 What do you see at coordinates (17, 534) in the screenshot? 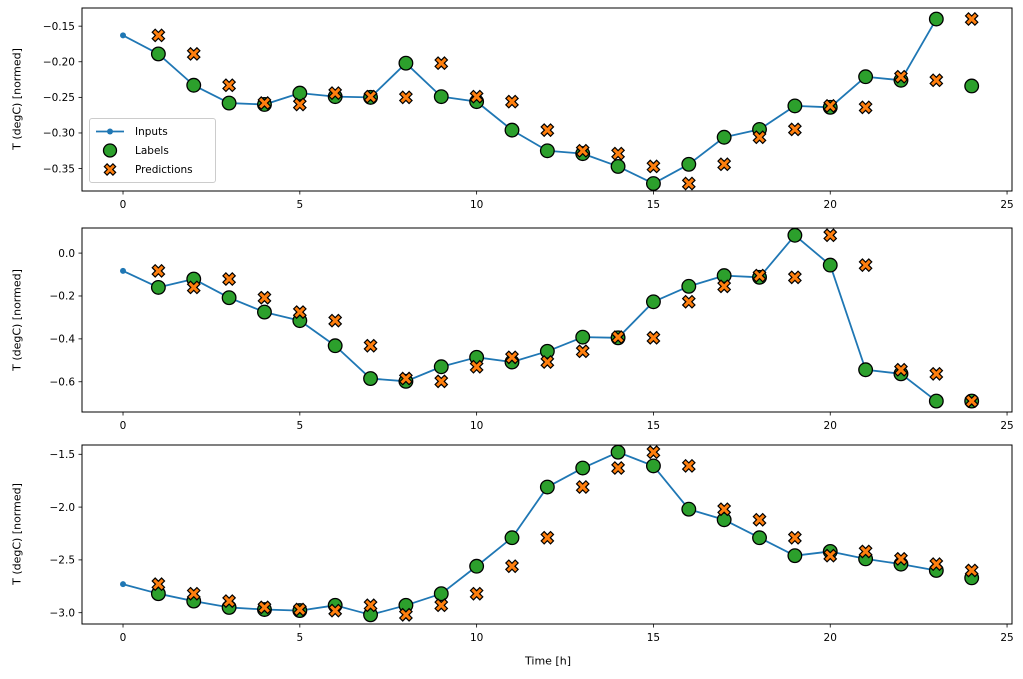
I see `y-axis-label-bottom: T (degC) [normed]` at bounding box center [17, 534].